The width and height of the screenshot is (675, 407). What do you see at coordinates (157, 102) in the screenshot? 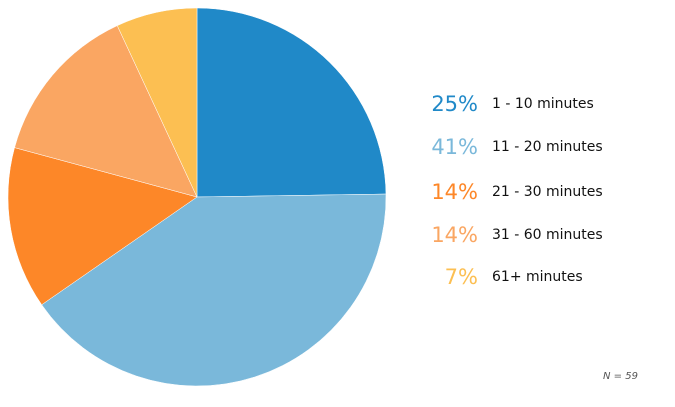
I see `pie-slice-61-minutes` at bounding box center [157, 102].